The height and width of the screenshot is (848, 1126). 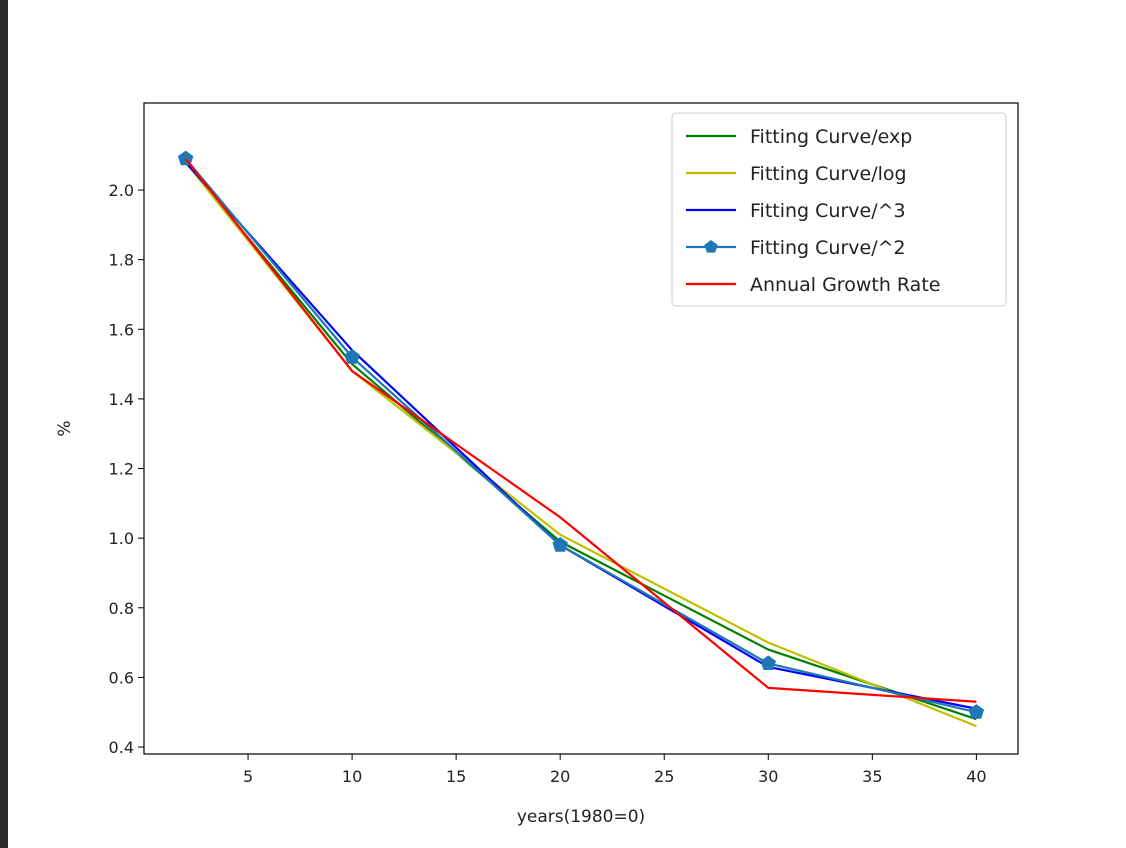 I want to click on legend-entry: Fitting Curve/exp, so click(x=799, y=137).